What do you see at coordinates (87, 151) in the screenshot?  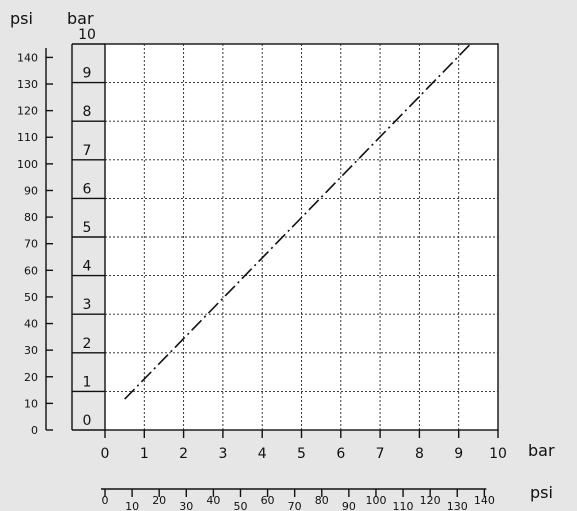 I see `left-bar-tick-label: 7` at bounding box center [87, 151].